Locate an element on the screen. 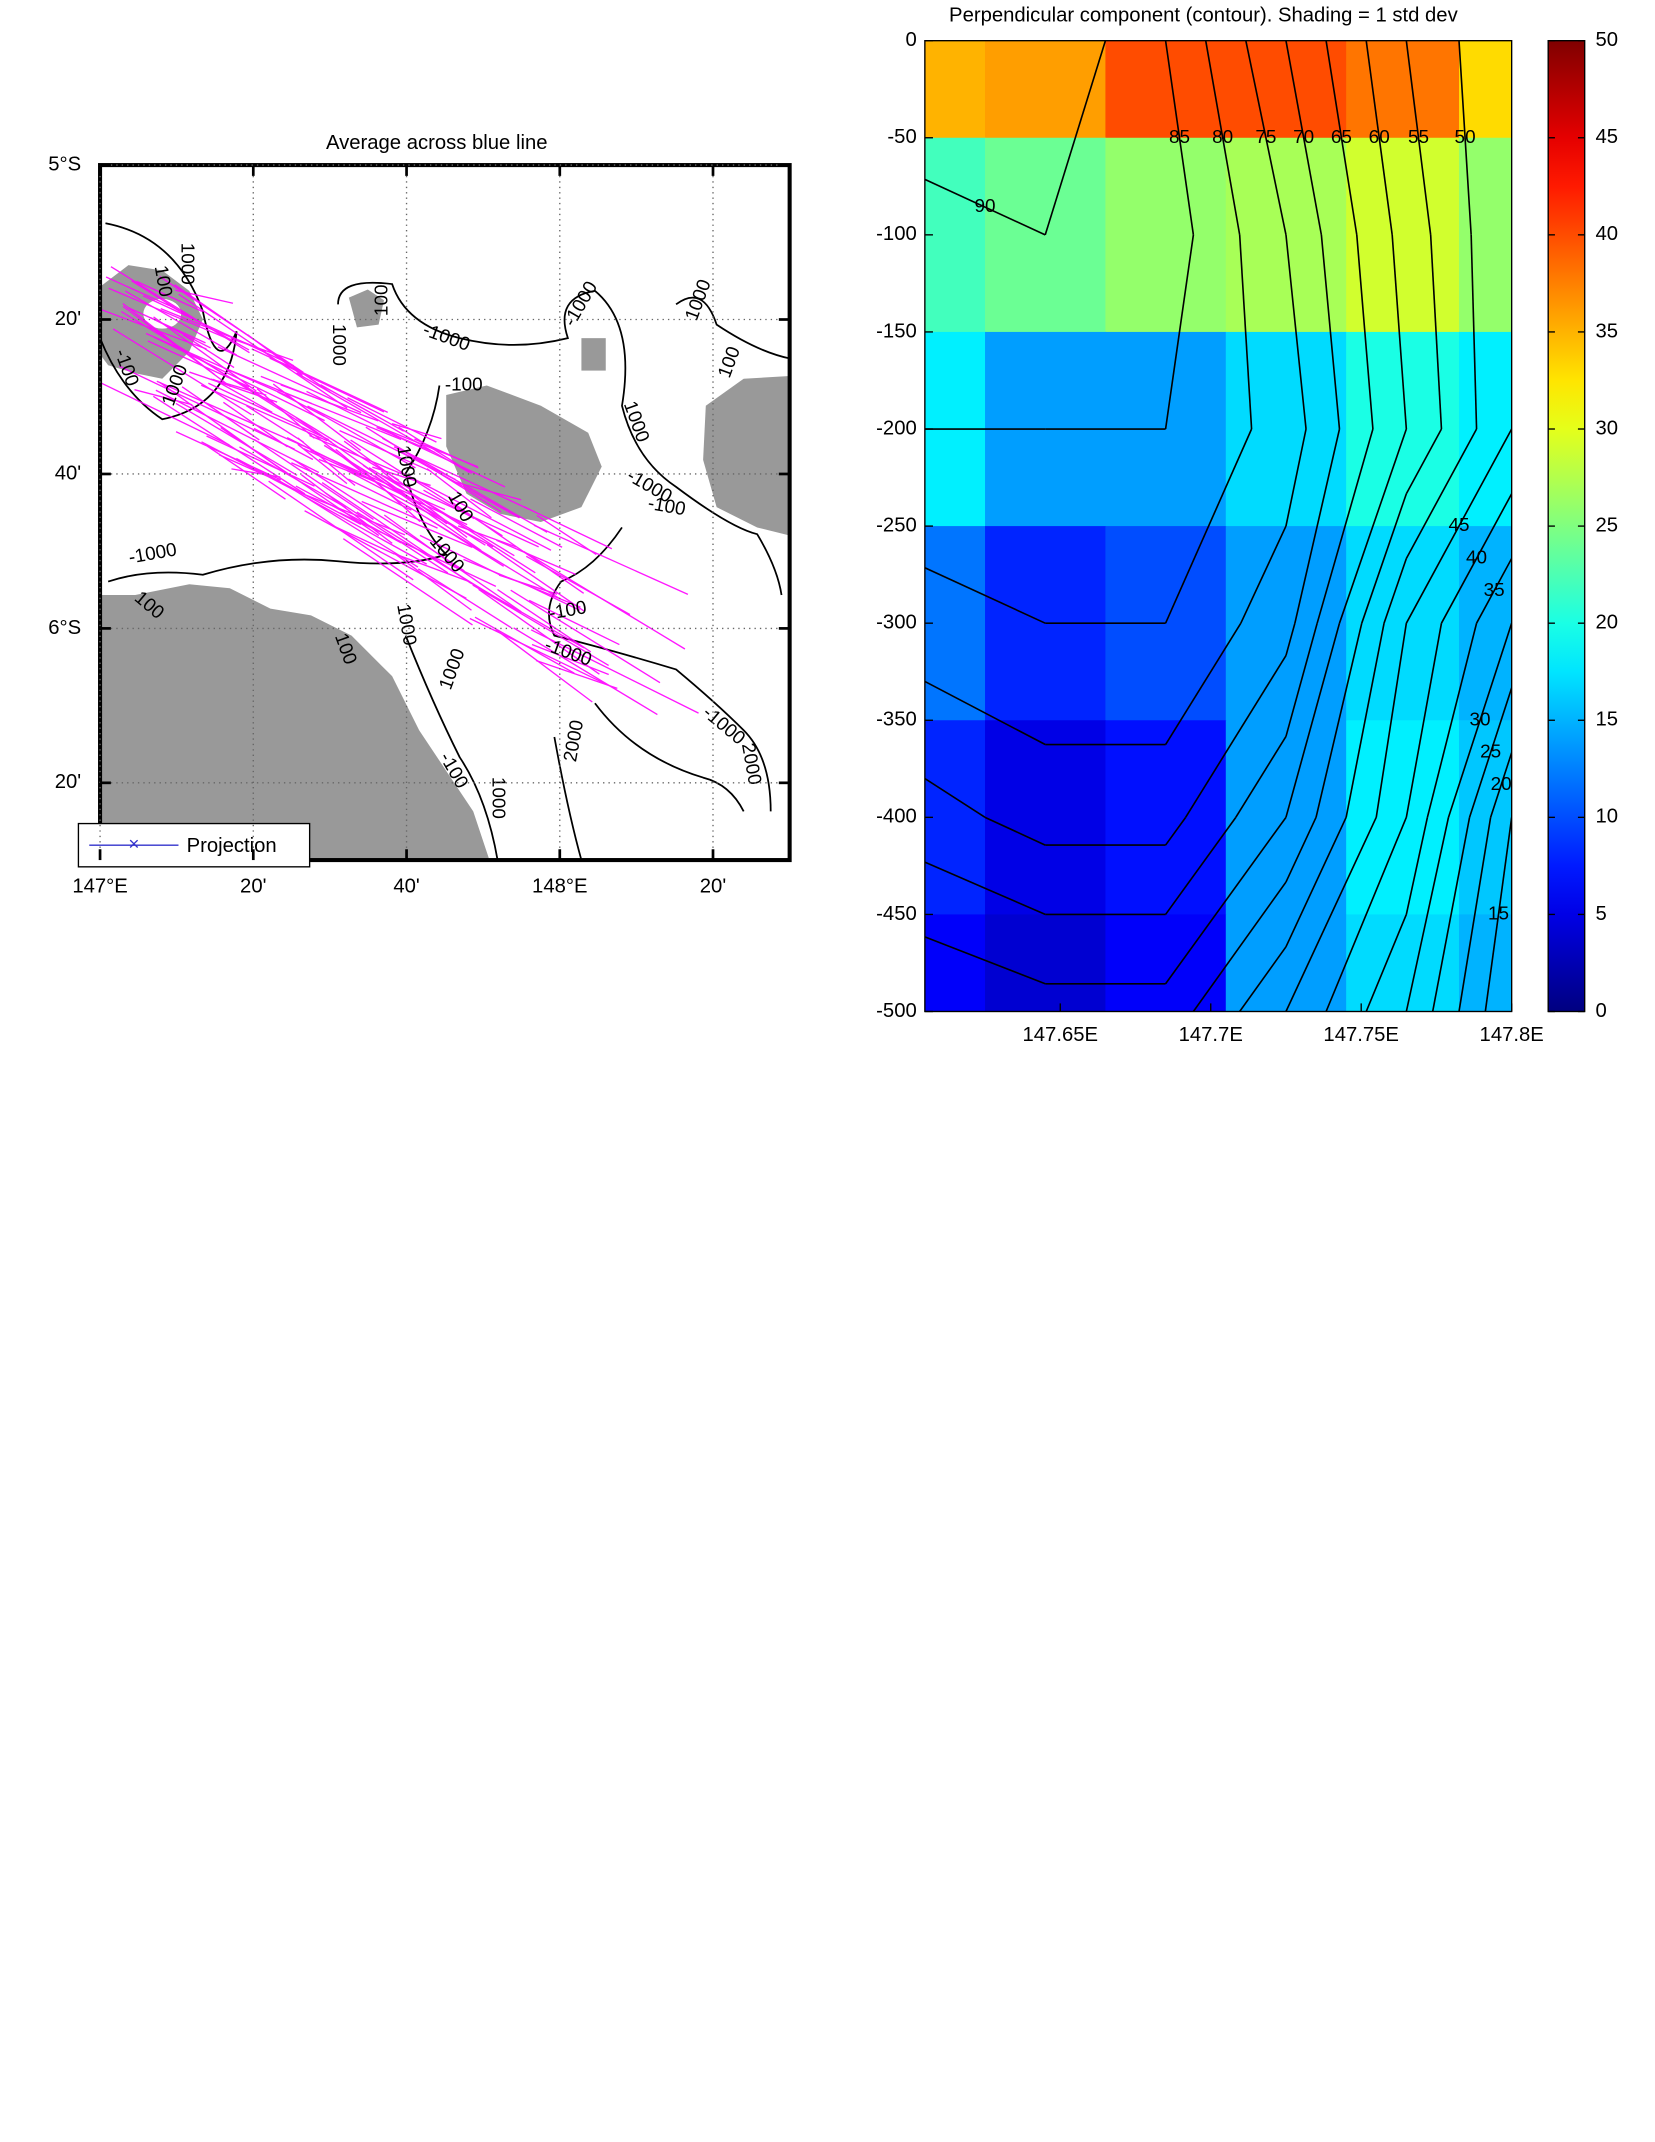 The image size is (1655, 2142). contour-label: 35 is located at coordinates (1494, 590).